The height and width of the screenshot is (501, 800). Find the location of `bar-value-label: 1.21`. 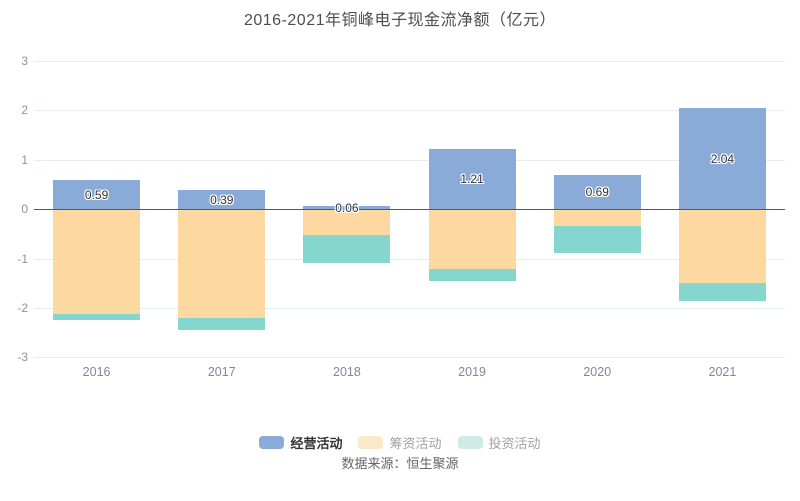

bar-value-label: 1.21 is located at coordinates (472, 179).